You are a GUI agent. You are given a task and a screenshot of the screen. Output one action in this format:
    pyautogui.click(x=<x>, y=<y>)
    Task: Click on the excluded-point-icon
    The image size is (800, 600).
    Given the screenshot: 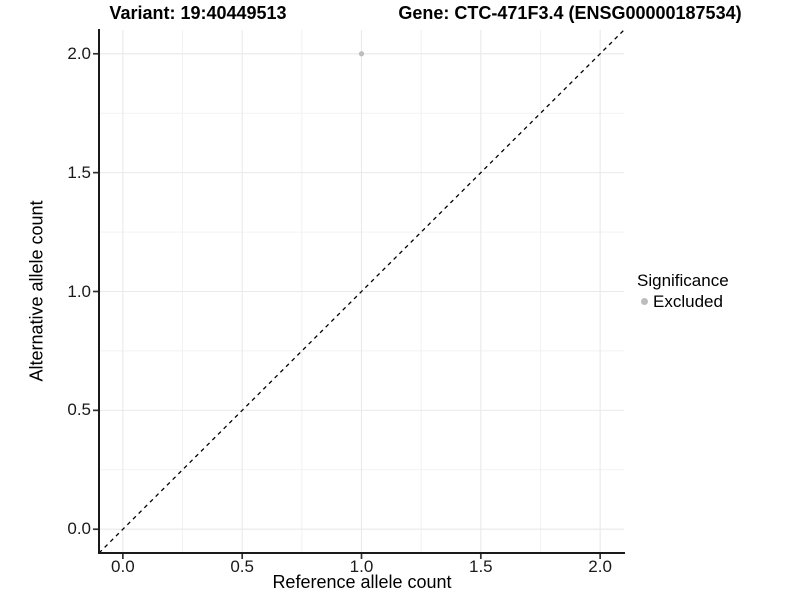 What is the action you would take?
    pyautogui.click(x=644, y=301)
    